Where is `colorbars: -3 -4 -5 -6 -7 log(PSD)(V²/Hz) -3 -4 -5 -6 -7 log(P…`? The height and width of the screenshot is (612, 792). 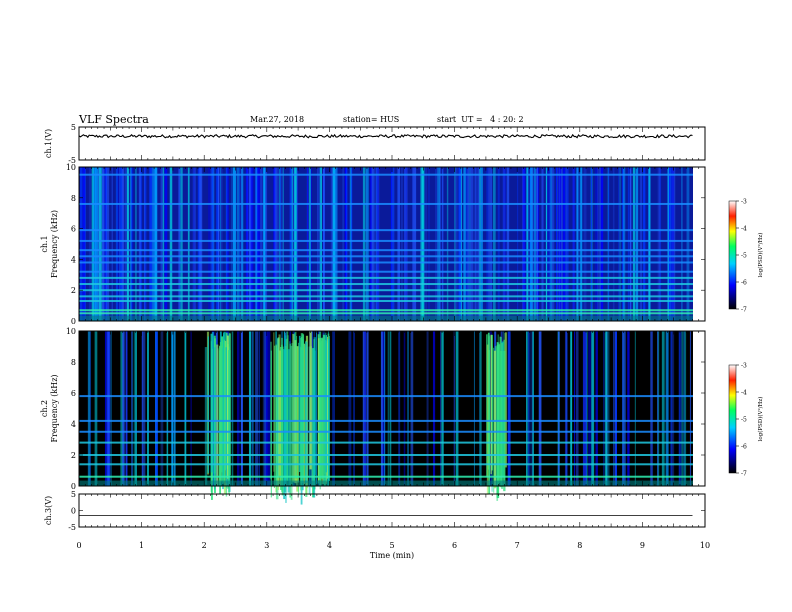 colorbars: -3 -4 -5 -6 -7 log(PSD)(V²/Hz) -3 -4 -5 -6 -7 log(P… is located at coordinates (746, 338).